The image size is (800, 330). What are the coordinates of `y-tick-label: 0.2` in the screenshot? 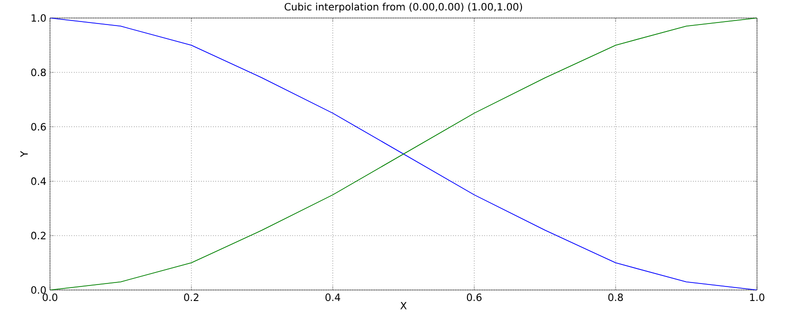 It's located at (38, 236).